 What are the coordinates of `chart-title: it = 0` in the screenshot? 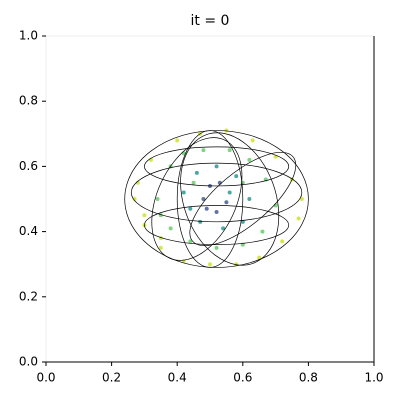 It's located at (210, 21).